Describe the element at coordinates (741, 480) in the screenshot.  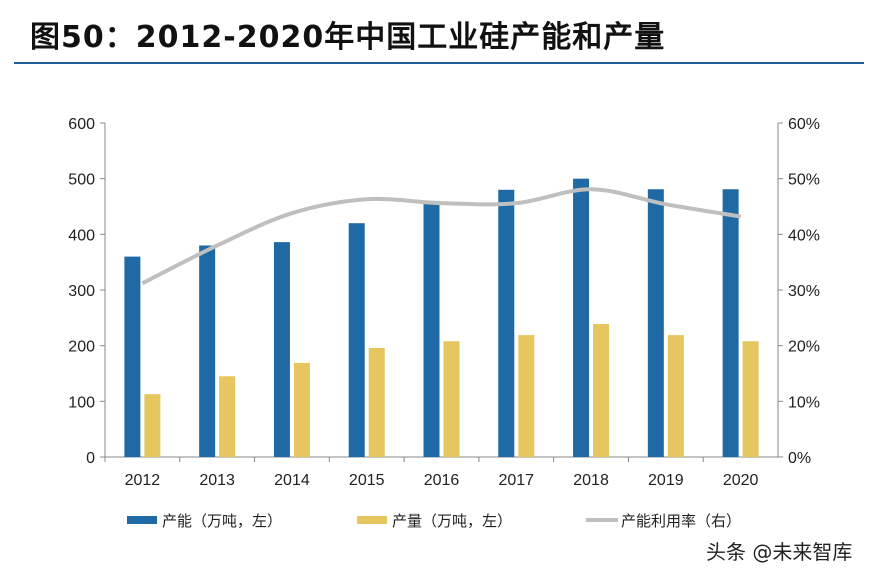
I see `x-tick-label: 2020` at that location.